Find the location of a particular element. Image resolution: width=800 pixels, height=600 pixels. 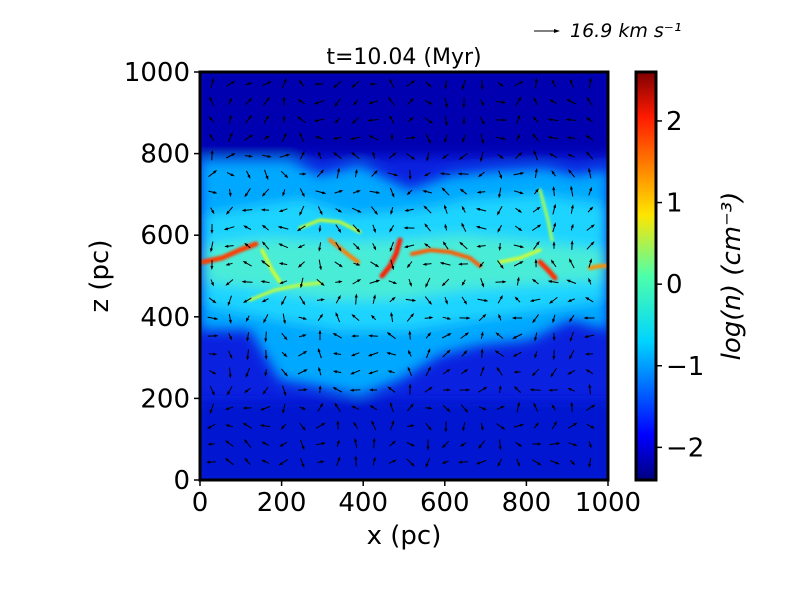

y-tick-label-3: 600 is located at coordinates (165, 236).